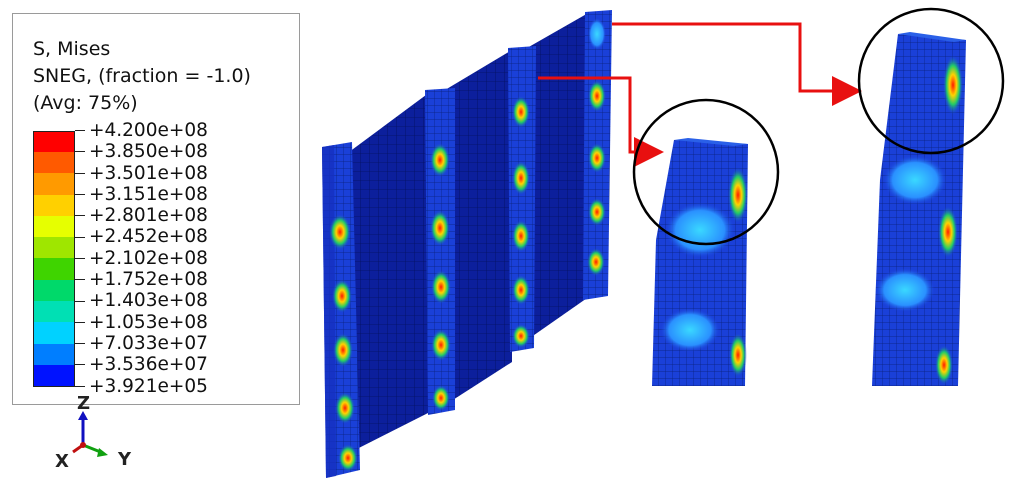 This screenshot has height=480, width=1015. I want to click on legend-row: +2.801e+08, so click(168, 221).